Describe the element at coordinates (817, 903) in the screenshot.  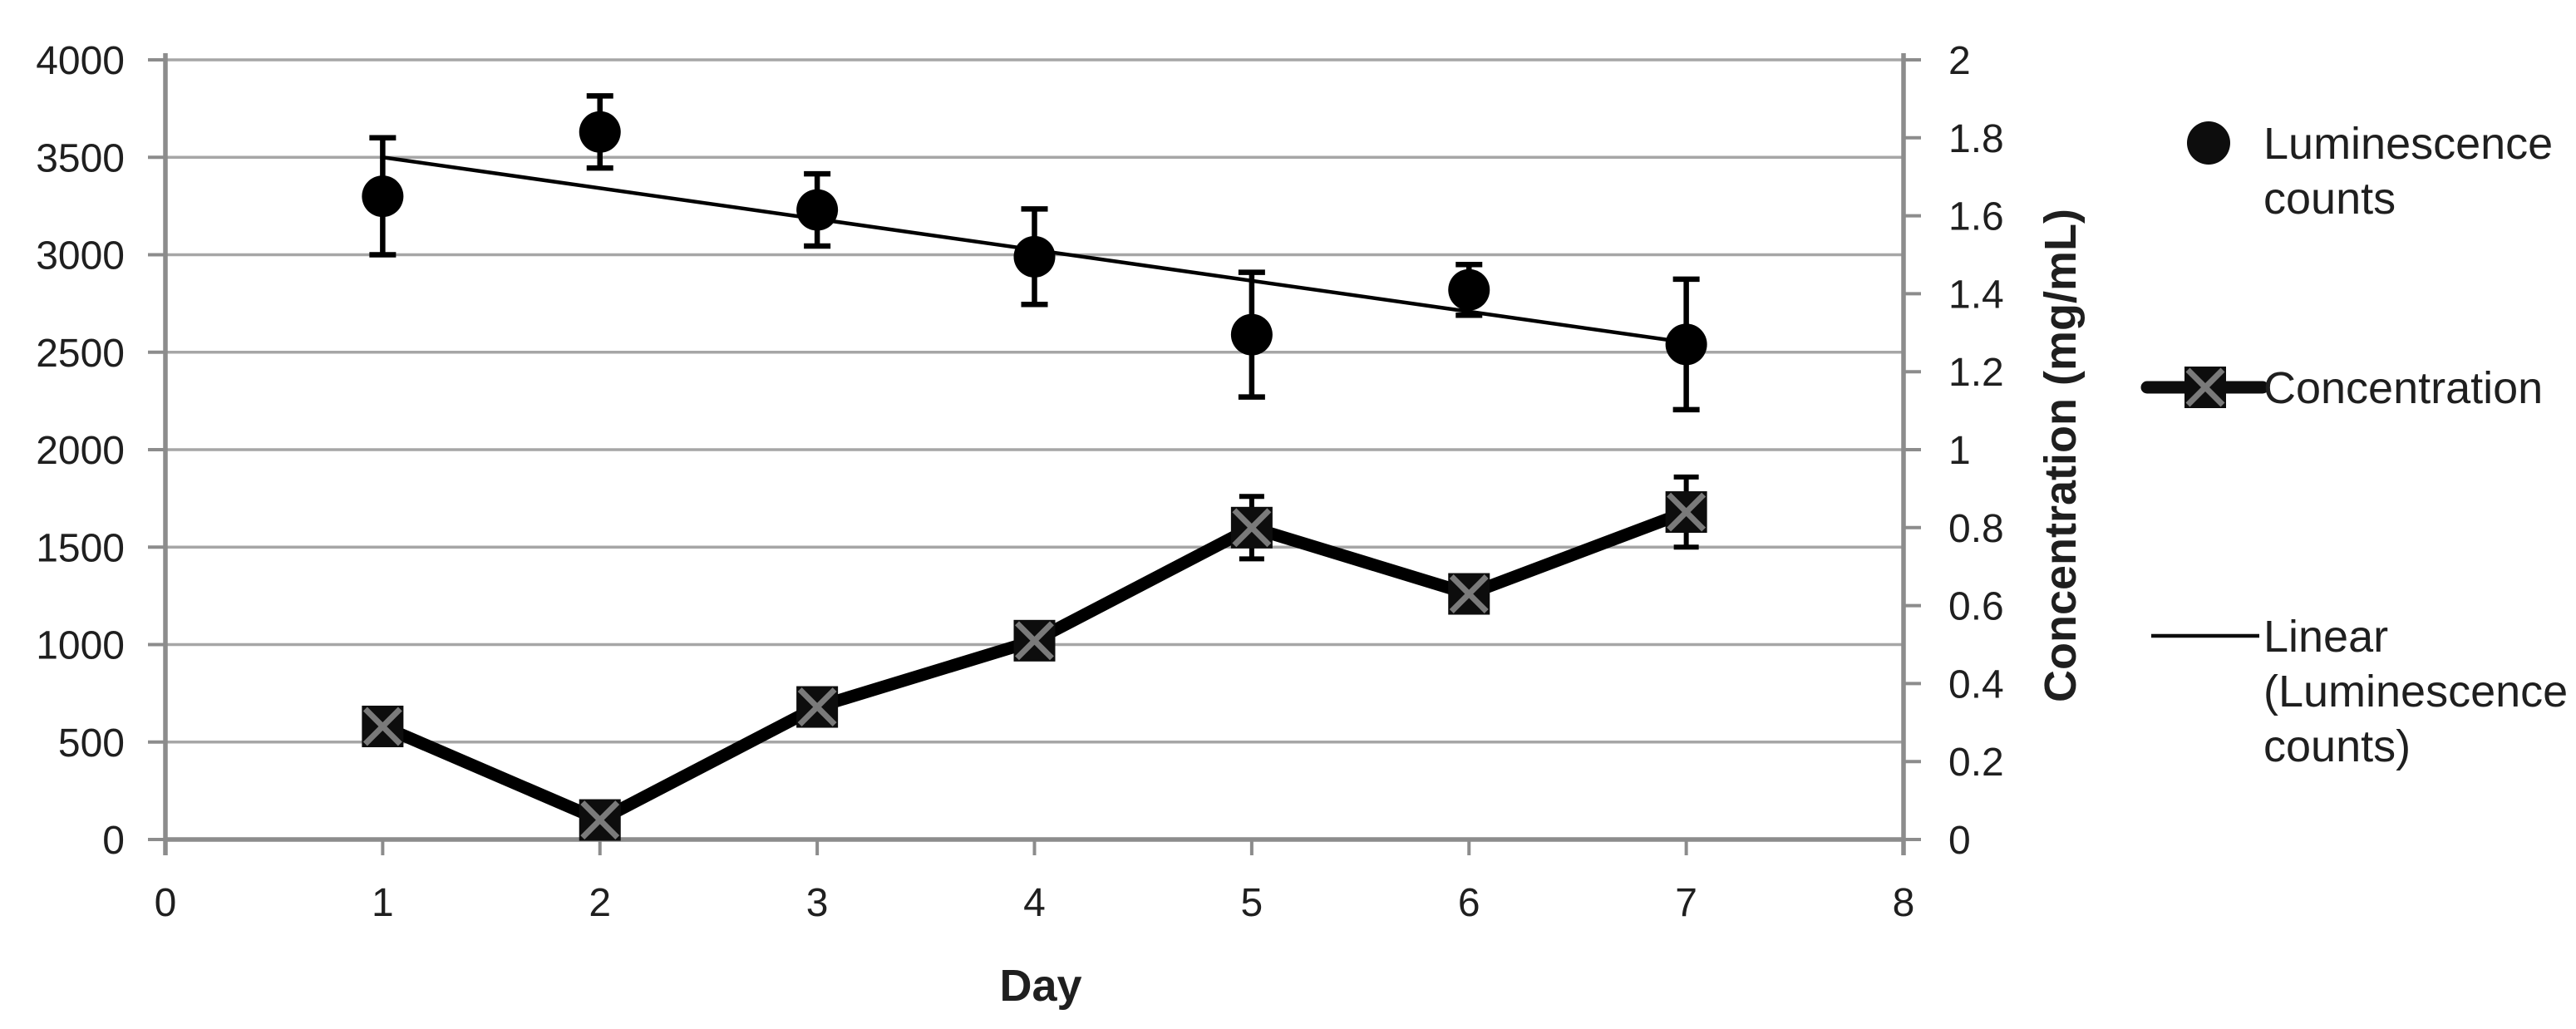
I see `x-axis-tick-label: 3` at that location.